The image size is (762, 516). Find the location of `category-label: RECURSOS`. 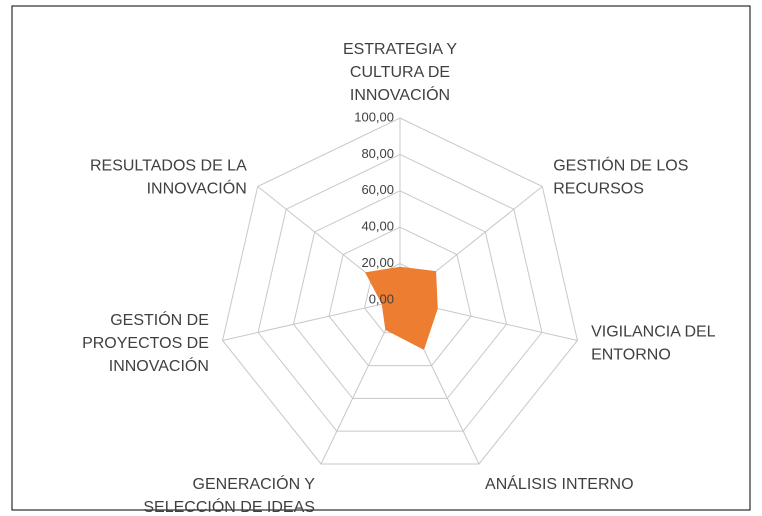

category-label: RECURSOS is located at coordinates (598, 189).